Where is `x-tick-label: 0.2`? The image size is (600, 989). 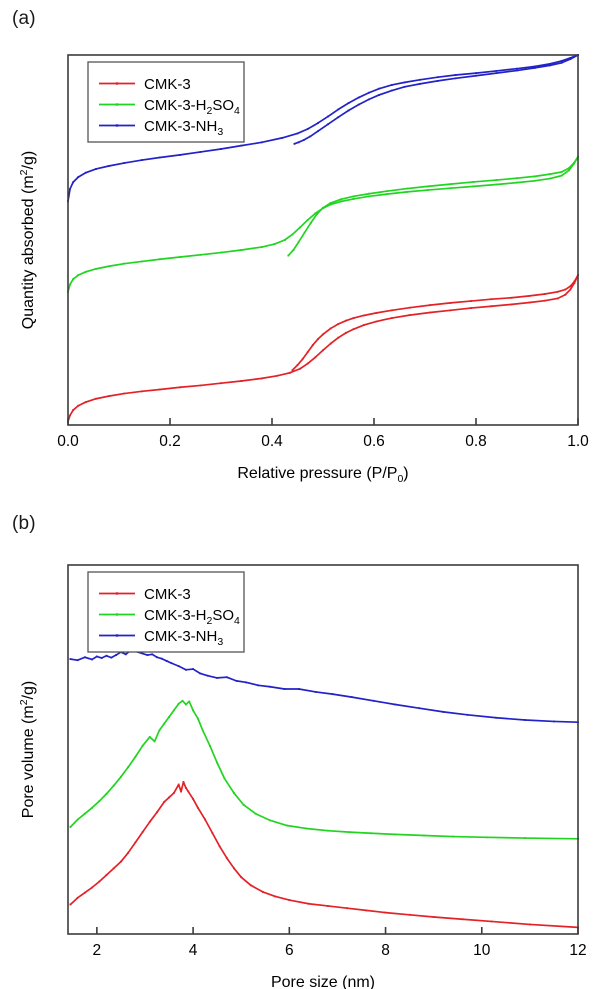 x-tick-label: 0.2 is located at coordinates (170, 441).